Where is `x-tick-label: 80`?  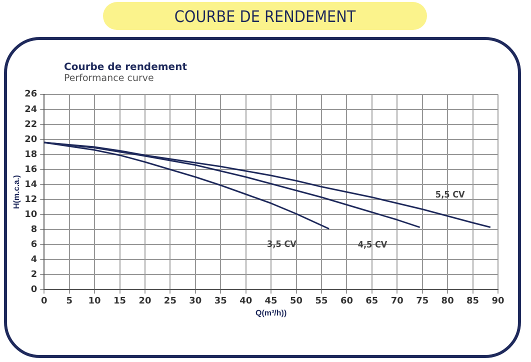 x-tick-label: 80 is located at coordinates (447, 301).